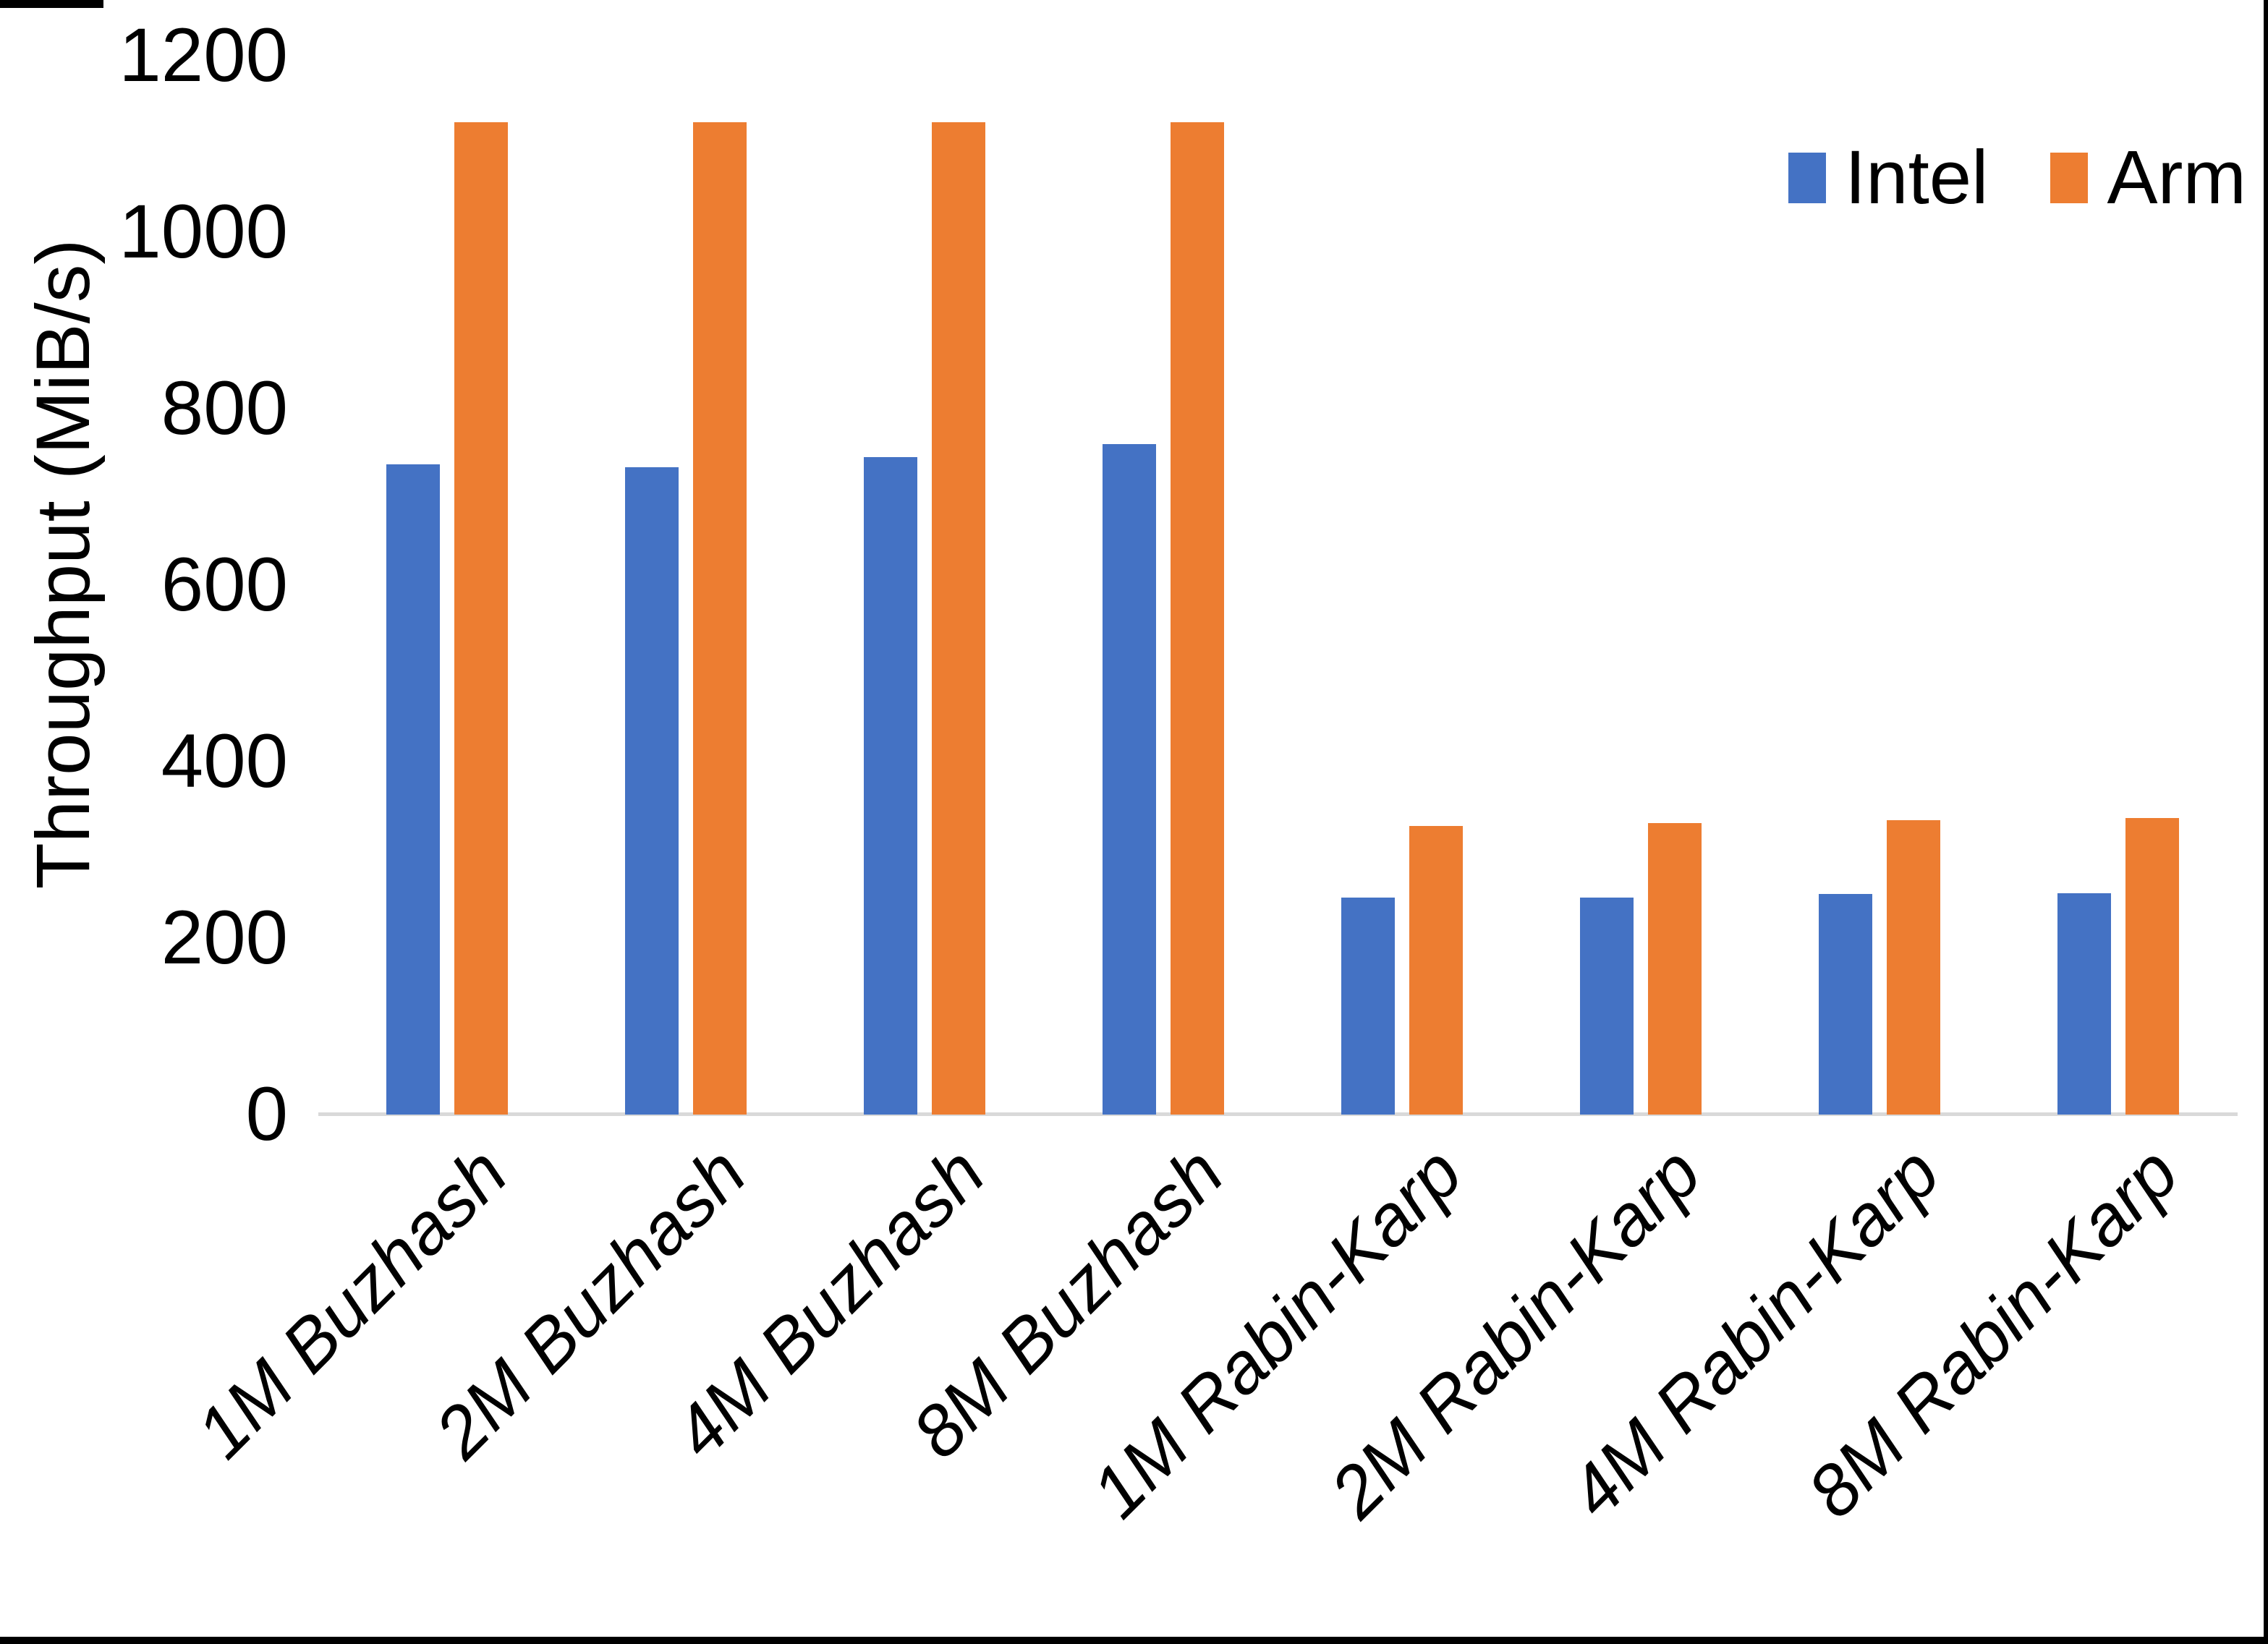 The image size is (2268, 1644). Describe the element at coordinates (203, 55) in the screenshot. I see `y-tick-label-1200: 1200` at that location.